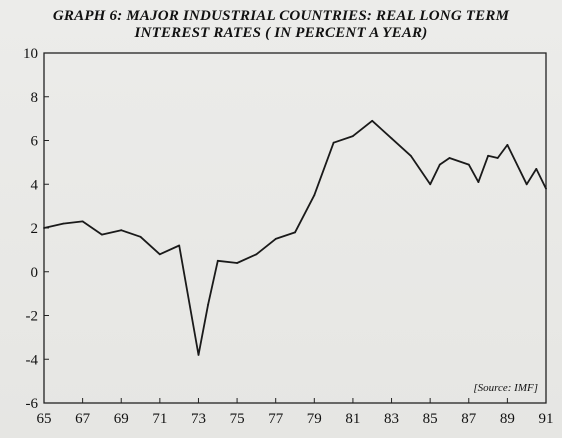 The image size is (562, 438). What do you see at coordinates (469, 419) in the screenshot?
I see `x-tick-label: 87` at bounding box center [469, 419].